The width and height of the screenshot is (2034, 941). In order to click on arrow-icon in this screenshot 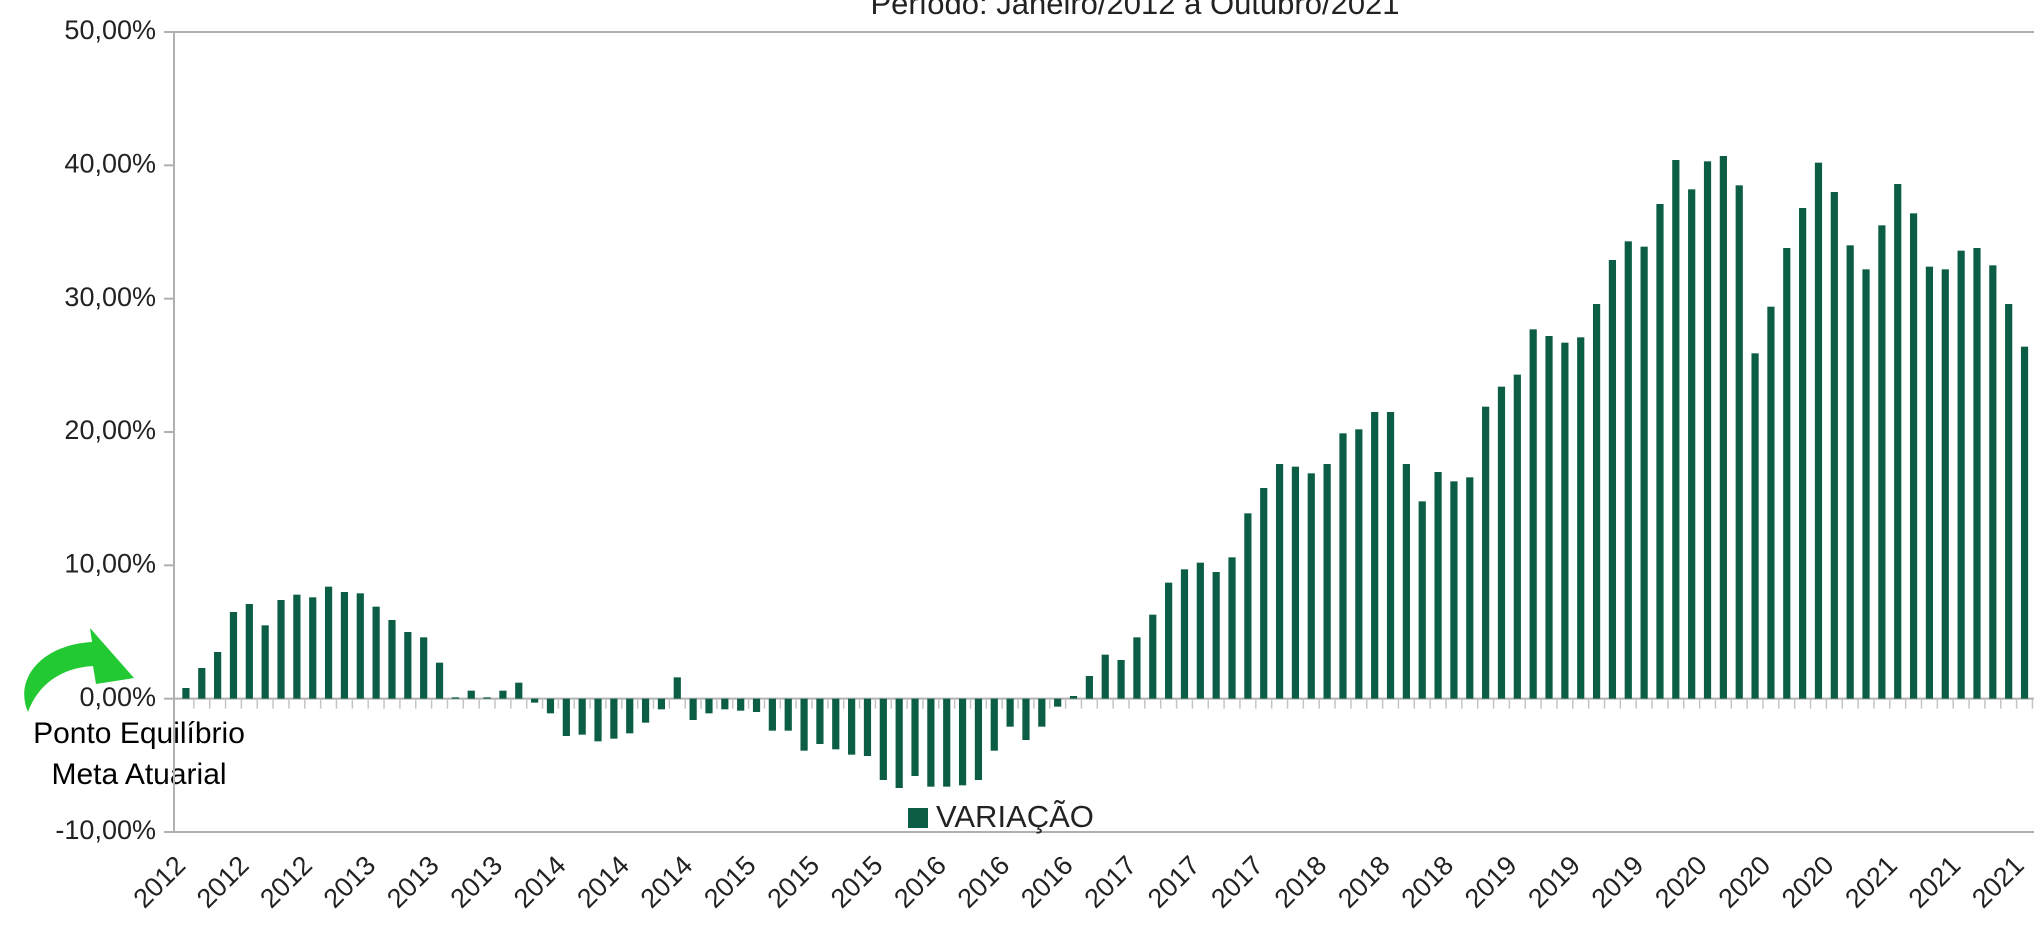, I will do `click(79, 670)`.